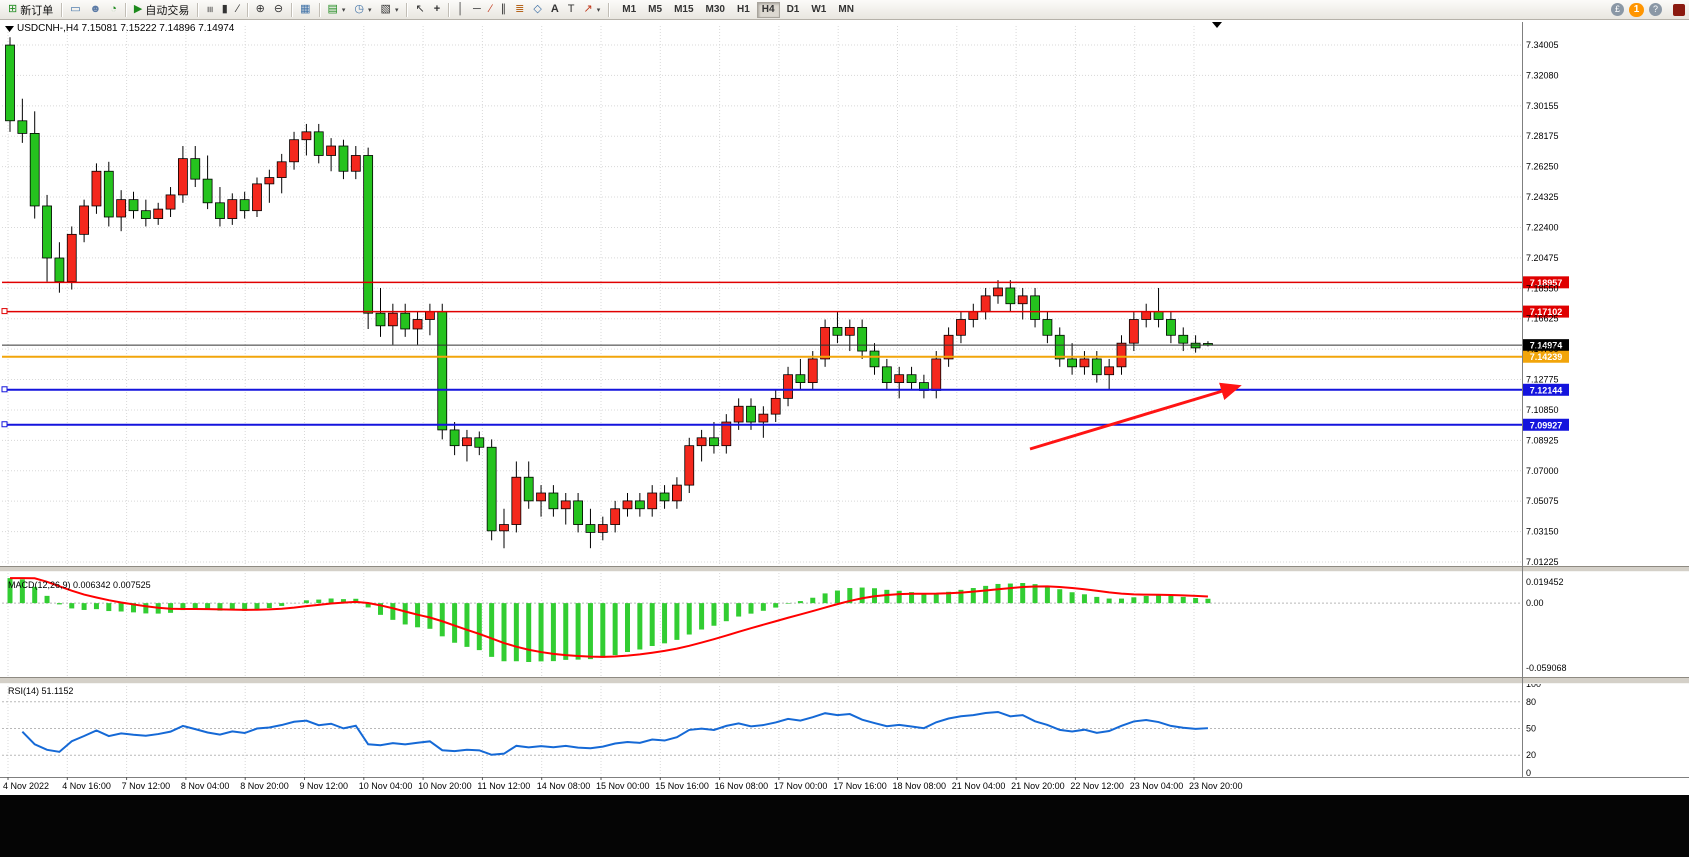 This screenshot has height=857, width=1689. I want to click on rsi-panel: RSI(14) 51.11521008050200, so click(771, 728).